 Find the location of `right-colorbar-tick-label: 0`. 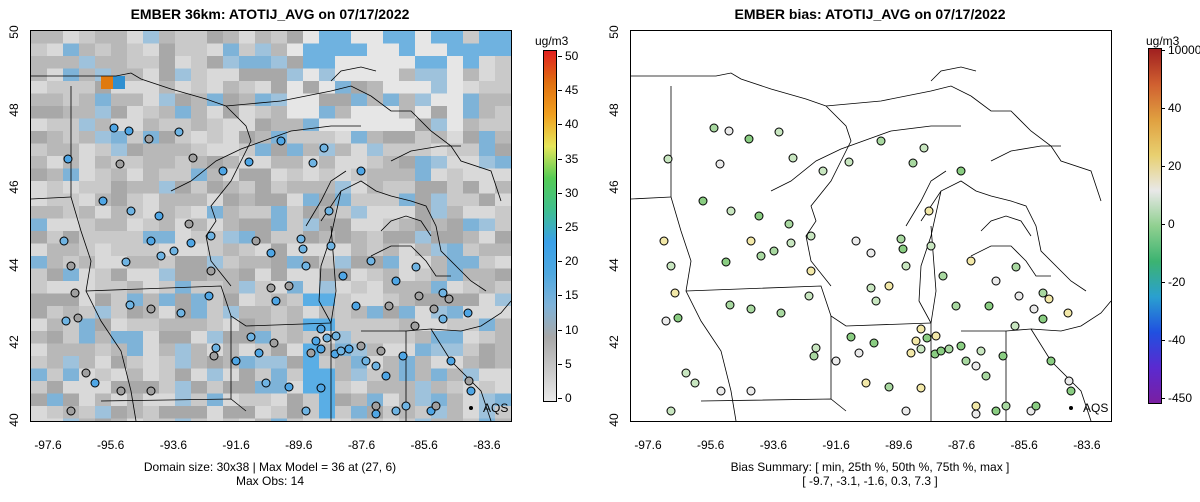

right-colorbar-tick-label: 0 is located at coordinates (1171, 224).